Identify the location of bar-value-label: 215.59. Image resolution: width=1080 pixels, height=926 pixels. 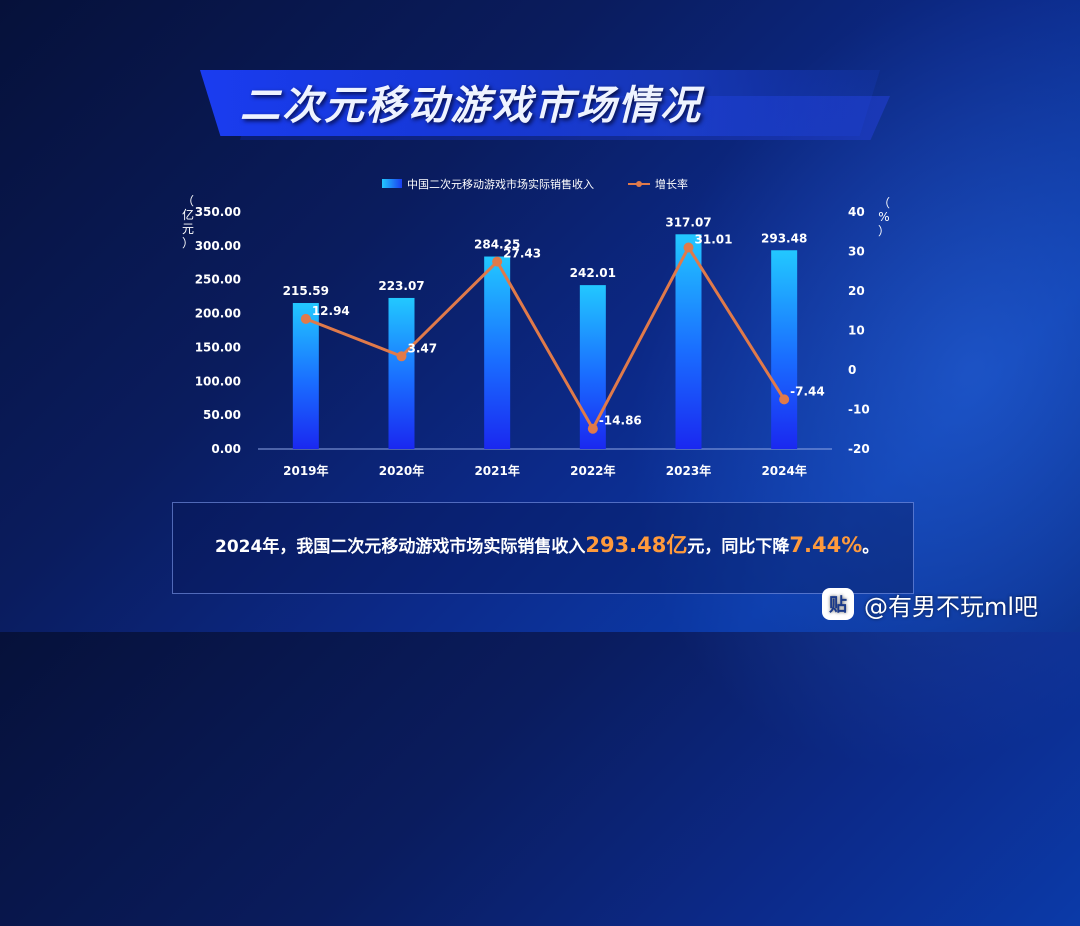
(306, 291).